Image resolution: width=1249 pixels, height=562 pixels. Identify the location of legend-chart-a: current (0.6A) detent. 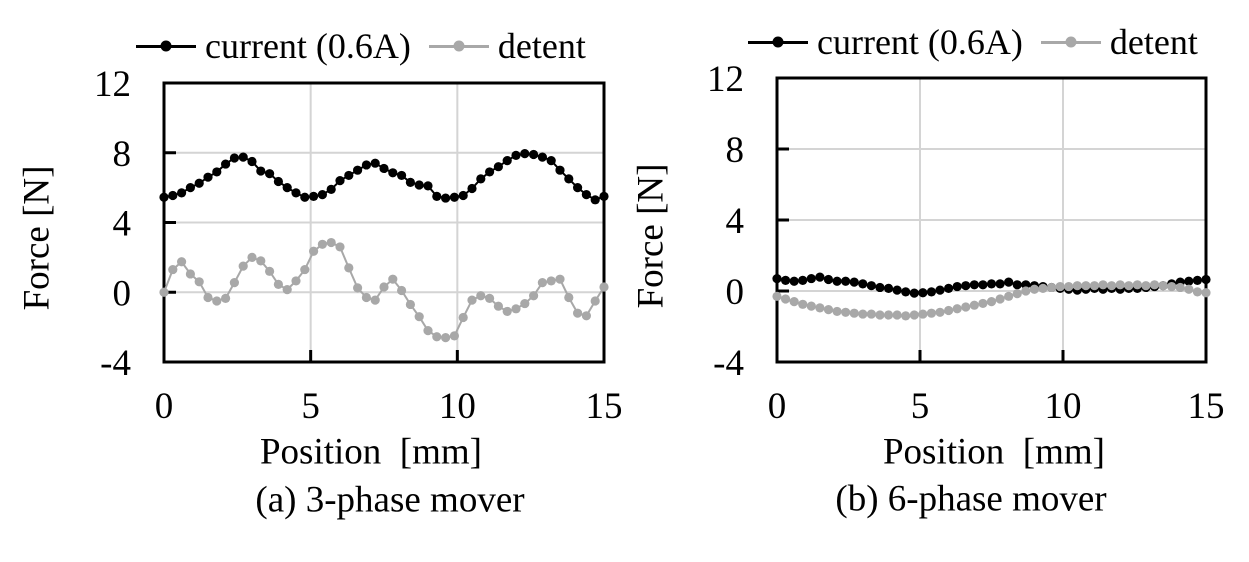
(361, 46).